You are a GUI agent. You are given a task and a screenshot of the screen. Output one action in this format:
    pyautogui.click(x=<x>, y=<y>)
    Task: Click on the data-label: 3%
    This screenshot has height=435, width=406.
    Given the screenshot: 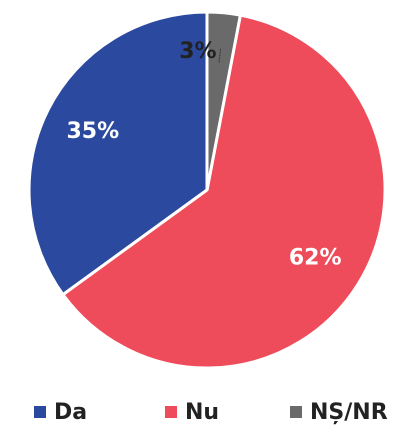 What is the action you would take?
    pyautogui.click(x=197, y=51)
    